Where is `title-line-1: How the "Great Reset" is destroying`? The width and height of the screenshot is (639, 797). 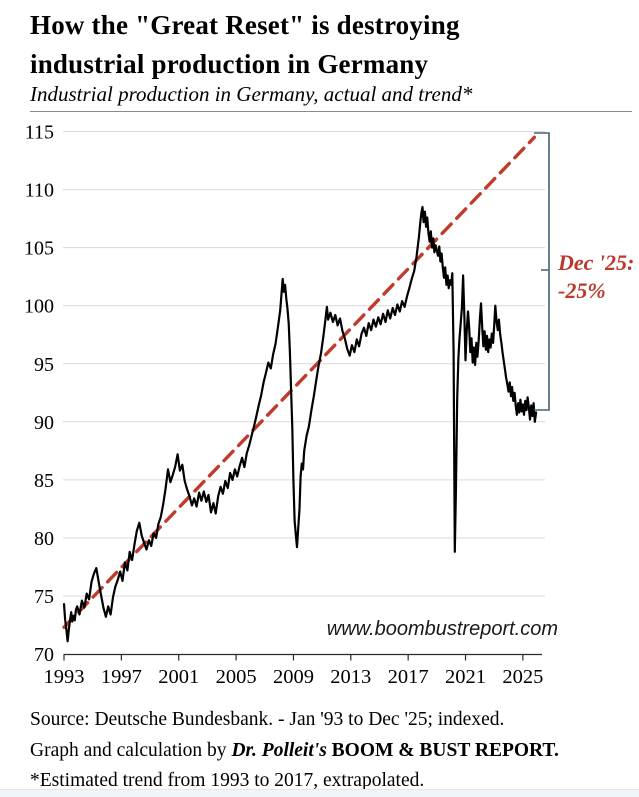 title-line-1: How the "Great Reset" is destroying is located at coordinates (245, 25).